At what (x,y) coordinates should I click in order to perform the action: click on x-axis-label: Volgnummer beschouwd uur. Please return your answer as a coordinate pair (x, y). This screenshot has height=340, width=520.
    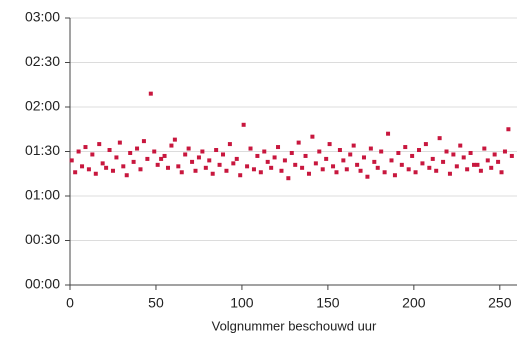
    Looking at the image, I should click on (294, 325).